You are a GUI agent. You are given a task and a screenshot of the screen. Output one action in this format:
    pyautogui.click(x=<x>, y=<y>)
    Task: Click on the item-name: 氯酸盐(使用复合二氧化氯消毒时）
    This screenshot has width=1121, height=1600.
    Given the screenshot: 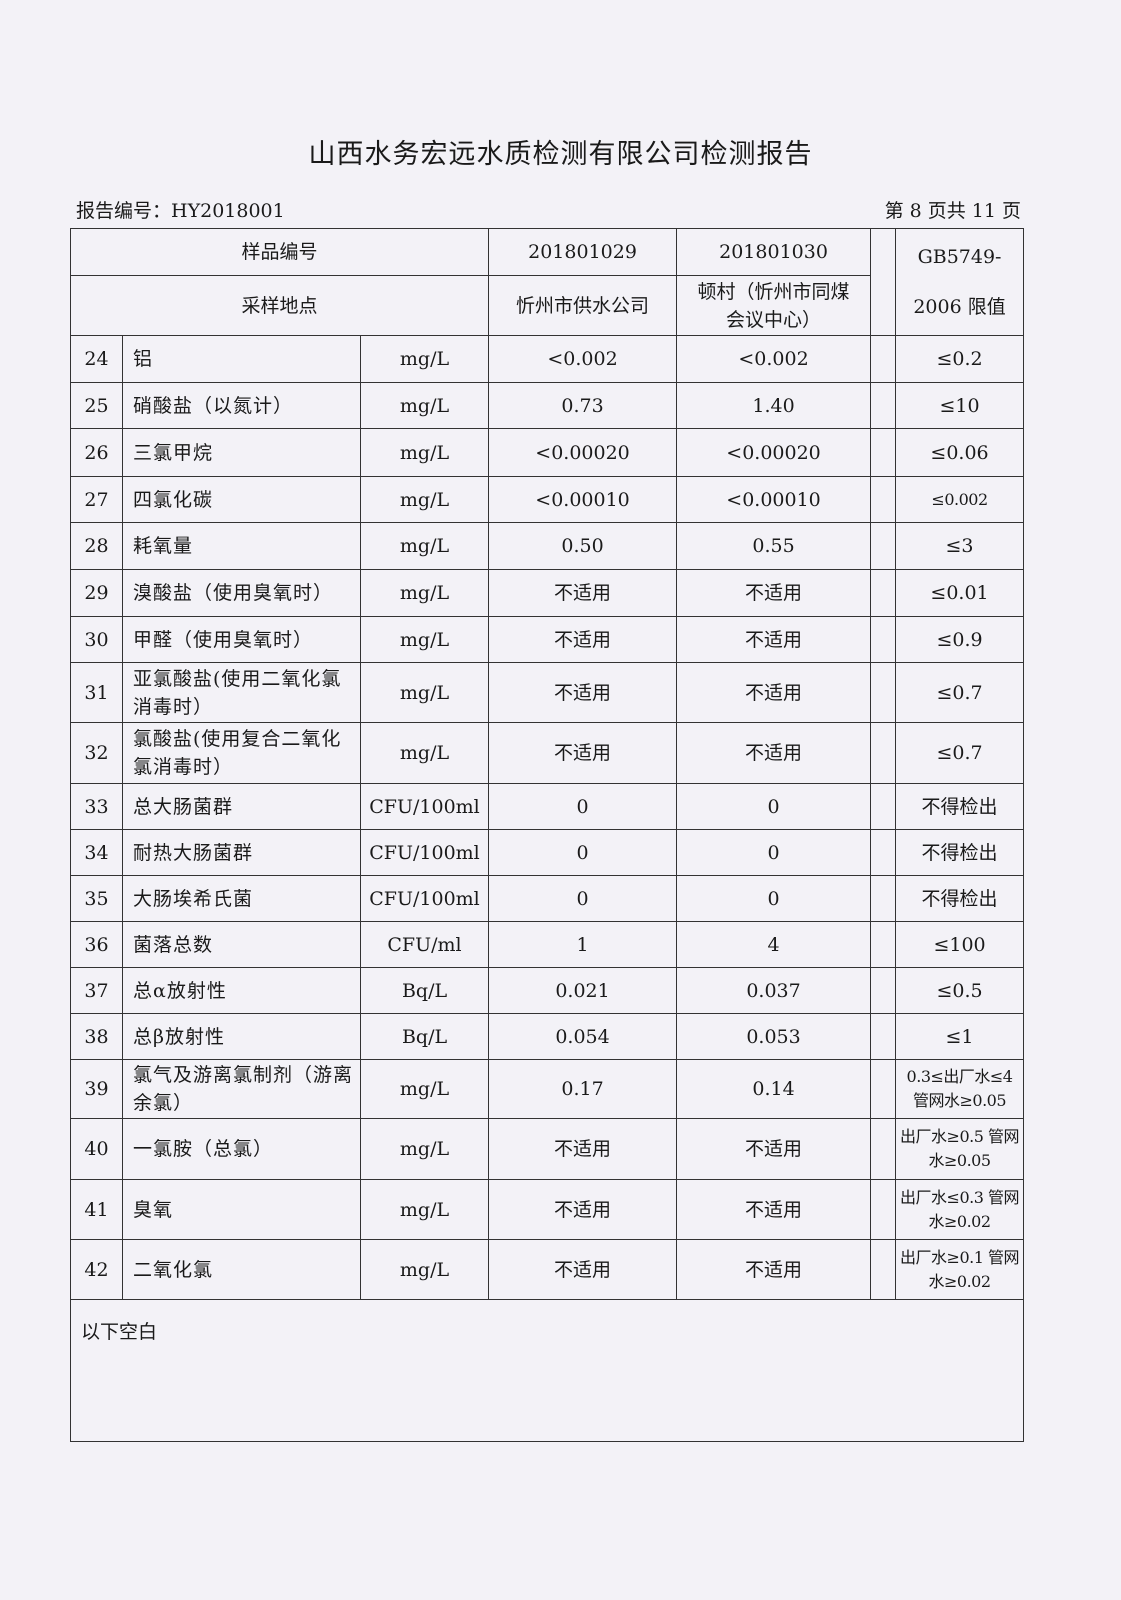 What is the action you would take?
    pyautogui.click(x=241, y=753)
    